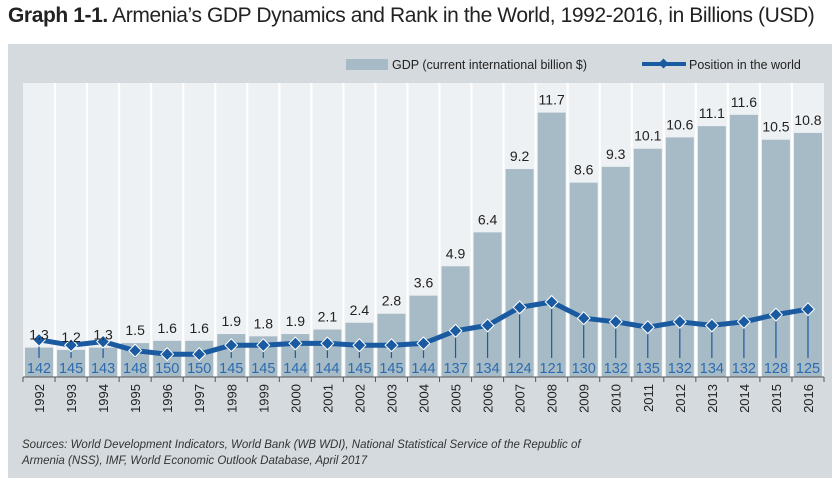 This screenshot has width=840, height=484. What do you see at coordinates (808, 309) in the screenshot?
I see `rank-marker-2016` at bounding box center [808, 309].